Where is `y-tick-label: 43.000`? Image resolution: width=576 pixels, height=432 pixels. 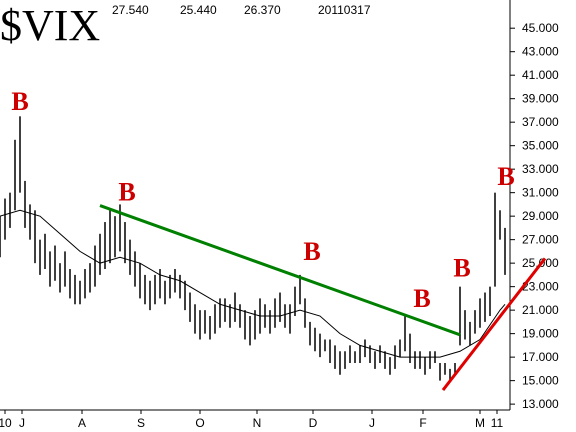 y-tick-label: 43.000 is located at coordinates (540, 52).